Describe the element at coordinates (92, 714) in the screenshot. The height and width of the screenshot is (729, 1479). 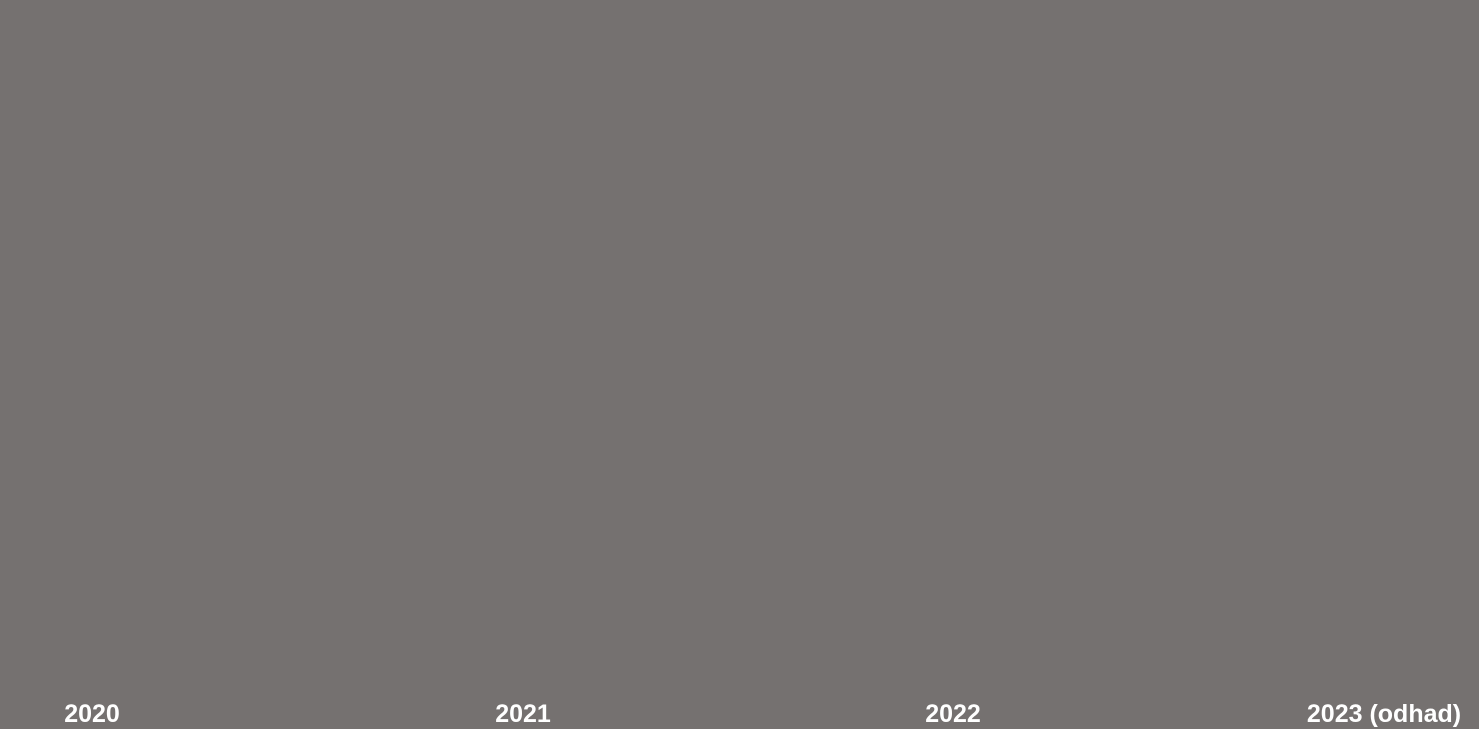
I see `x-tick-label-0: 2020` at that location.